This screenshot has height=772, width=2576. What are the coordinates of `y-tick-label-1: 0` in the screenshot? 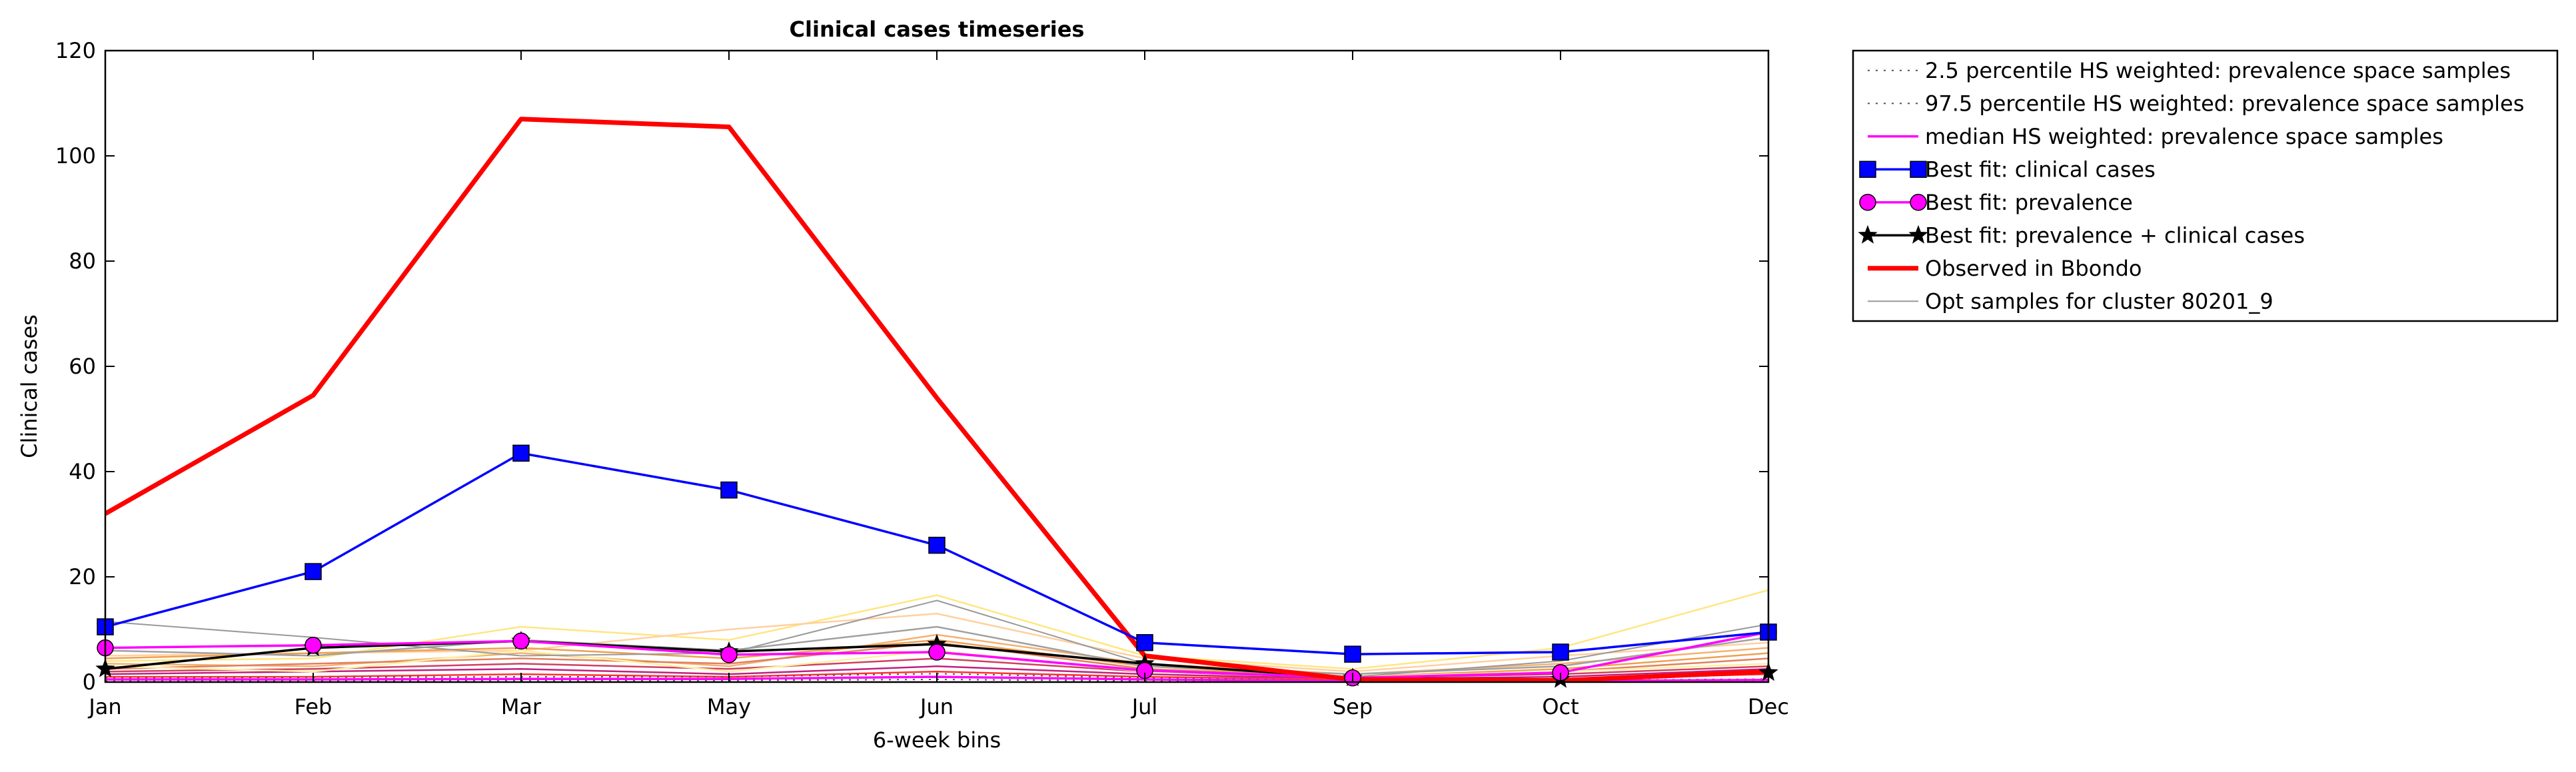 It's located at (90, 682).